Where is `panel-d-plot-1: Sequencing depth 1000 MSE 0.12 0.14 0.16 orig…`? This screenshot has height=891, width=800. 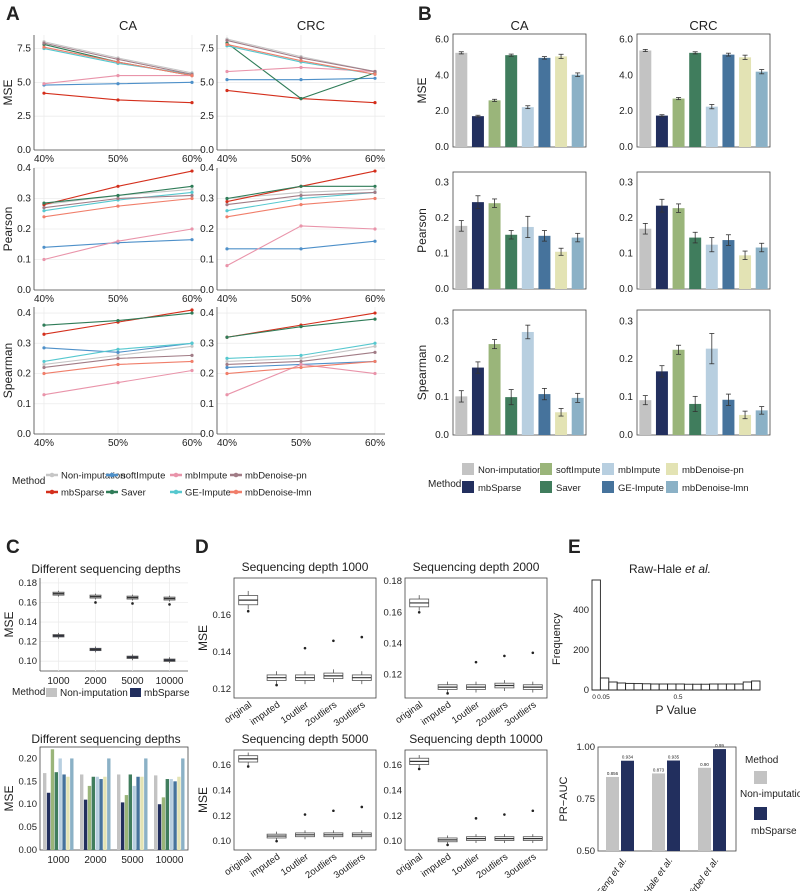
panel-d-plot-1: Sequencing depth 1000 MSE 0.12 0.14 0.16 orig… is located at coordinates (286, 644).